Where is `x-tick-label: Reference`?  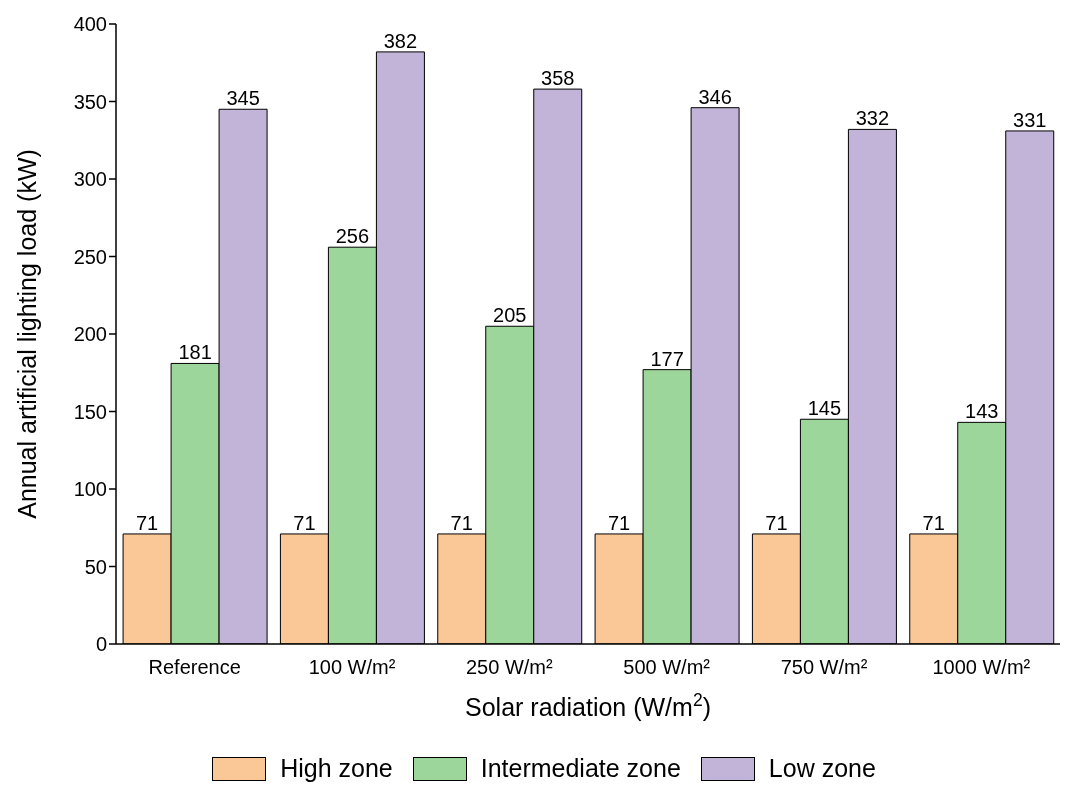
x-tick-label: Reference is located at coordinates (194, 667).